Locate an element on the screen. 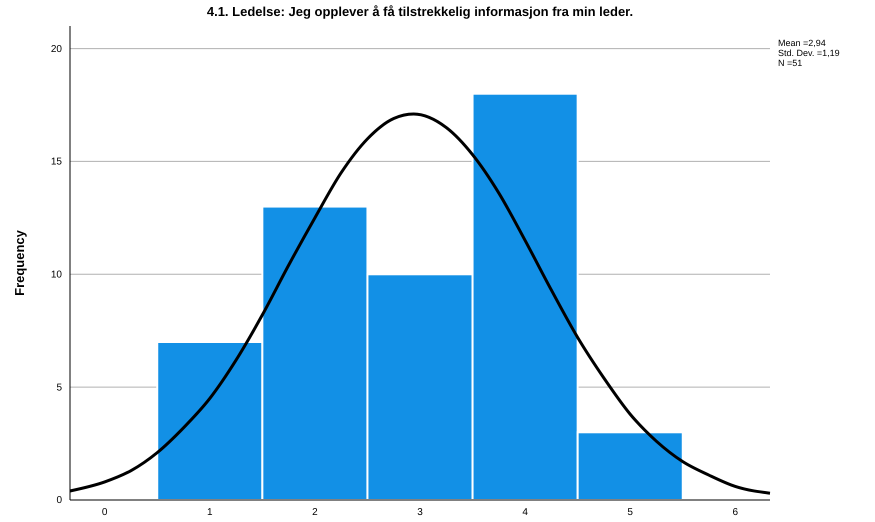  y-tick-label: 5 is located at coordinates (59, 388).